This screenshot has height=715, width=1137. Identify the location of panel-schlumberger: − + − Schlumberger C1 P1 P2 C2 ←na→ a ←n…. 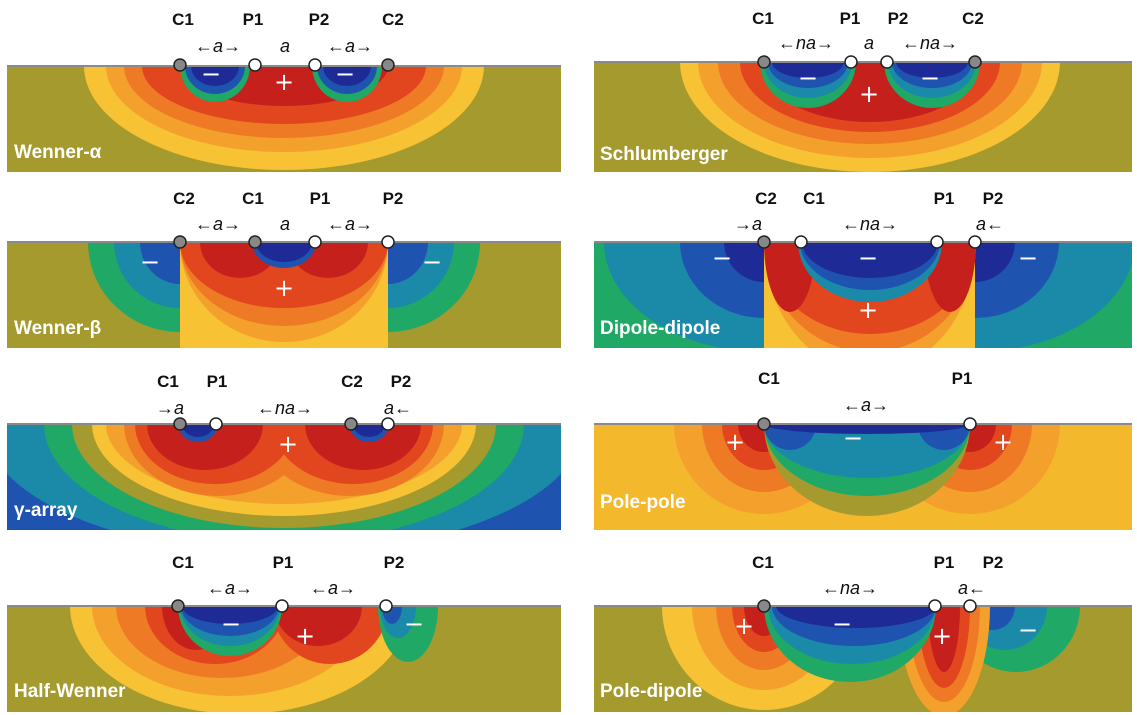
(863, 90).